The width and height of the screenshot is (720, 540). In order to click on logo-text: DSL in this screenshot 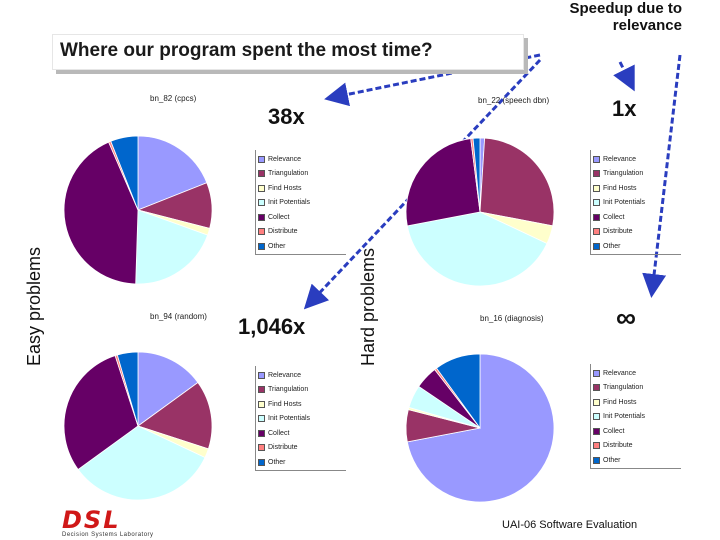, I will do `click(91, 520)`.